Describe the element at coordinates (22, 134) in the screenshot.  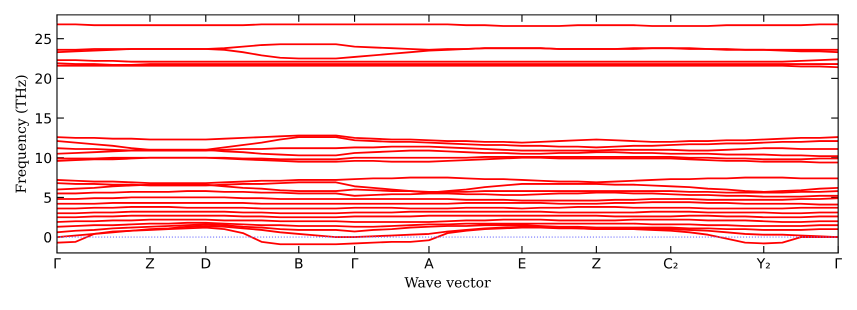
I see `y-axis-title: Frequency (THz)` at that location.